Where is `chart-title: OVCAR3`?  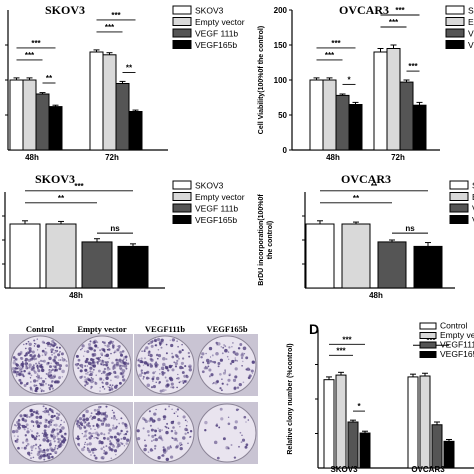 chart-title: OVCAR3 is located at coordinates (364, 10).